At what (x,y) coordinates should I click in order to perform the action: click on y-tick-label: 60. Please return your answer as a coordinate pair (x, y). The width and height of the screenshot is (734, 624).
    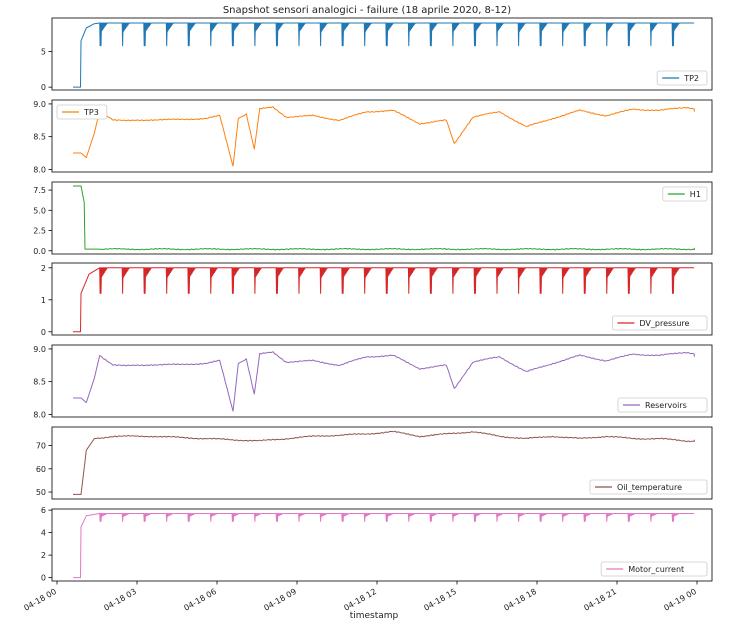
    Looking at the image, I should click on (41, 469).